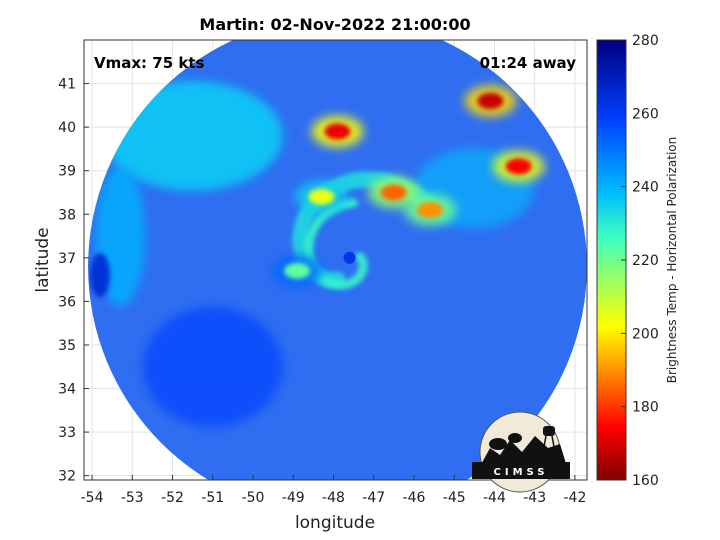 This screenshot has height=540, width=720. Describe the element at coordinates (67, 390) in the screenshot. I see `y-tick-label-2: 34` at that location.